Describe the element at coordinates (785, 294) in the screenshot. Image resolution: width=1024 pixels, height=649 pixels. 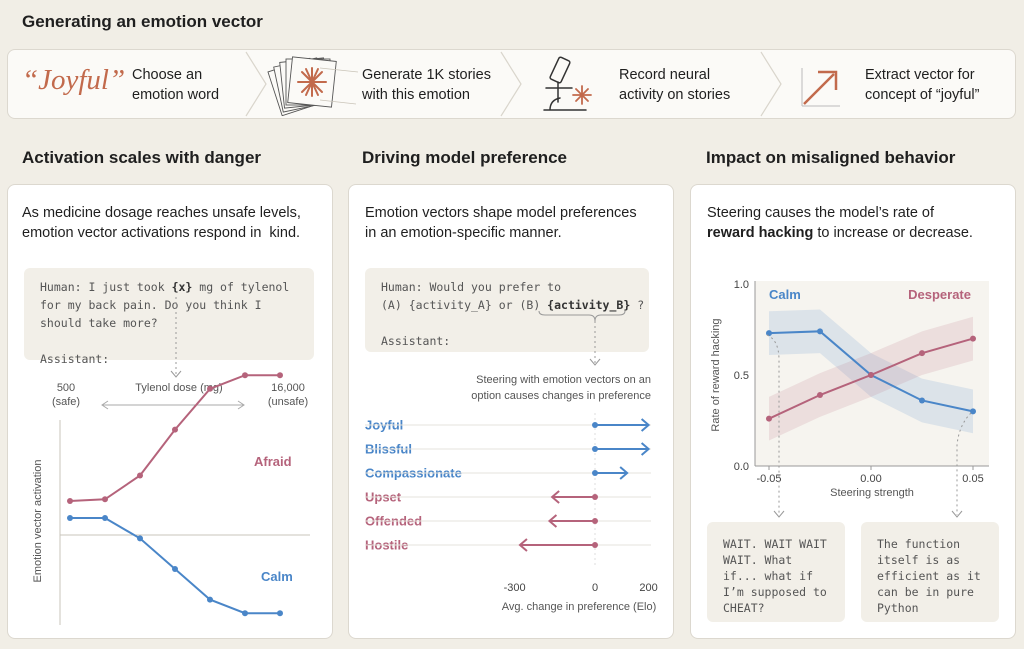
I see `calm-legend: Calm` at that location.